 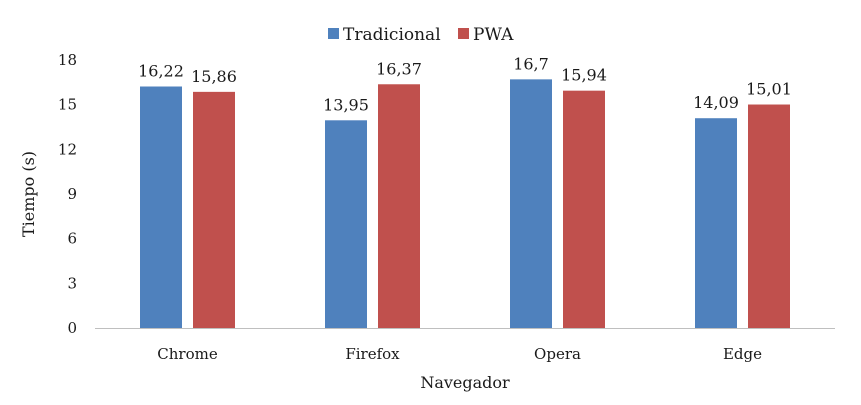 I want to click on y-tick-label: 15, so click(x=67, y=105).